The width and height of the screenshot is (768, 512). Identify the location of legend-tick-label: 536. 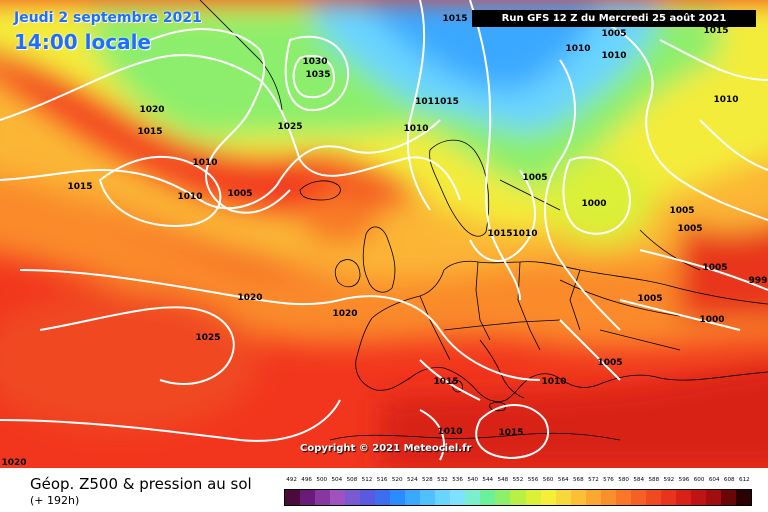
(457, 480).